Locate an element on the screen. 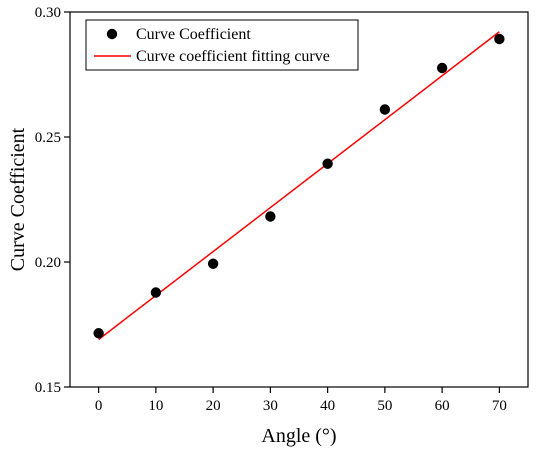 The image size is (550, 452). y-tick-label: 0.25 is located at coordinates (48, 138).